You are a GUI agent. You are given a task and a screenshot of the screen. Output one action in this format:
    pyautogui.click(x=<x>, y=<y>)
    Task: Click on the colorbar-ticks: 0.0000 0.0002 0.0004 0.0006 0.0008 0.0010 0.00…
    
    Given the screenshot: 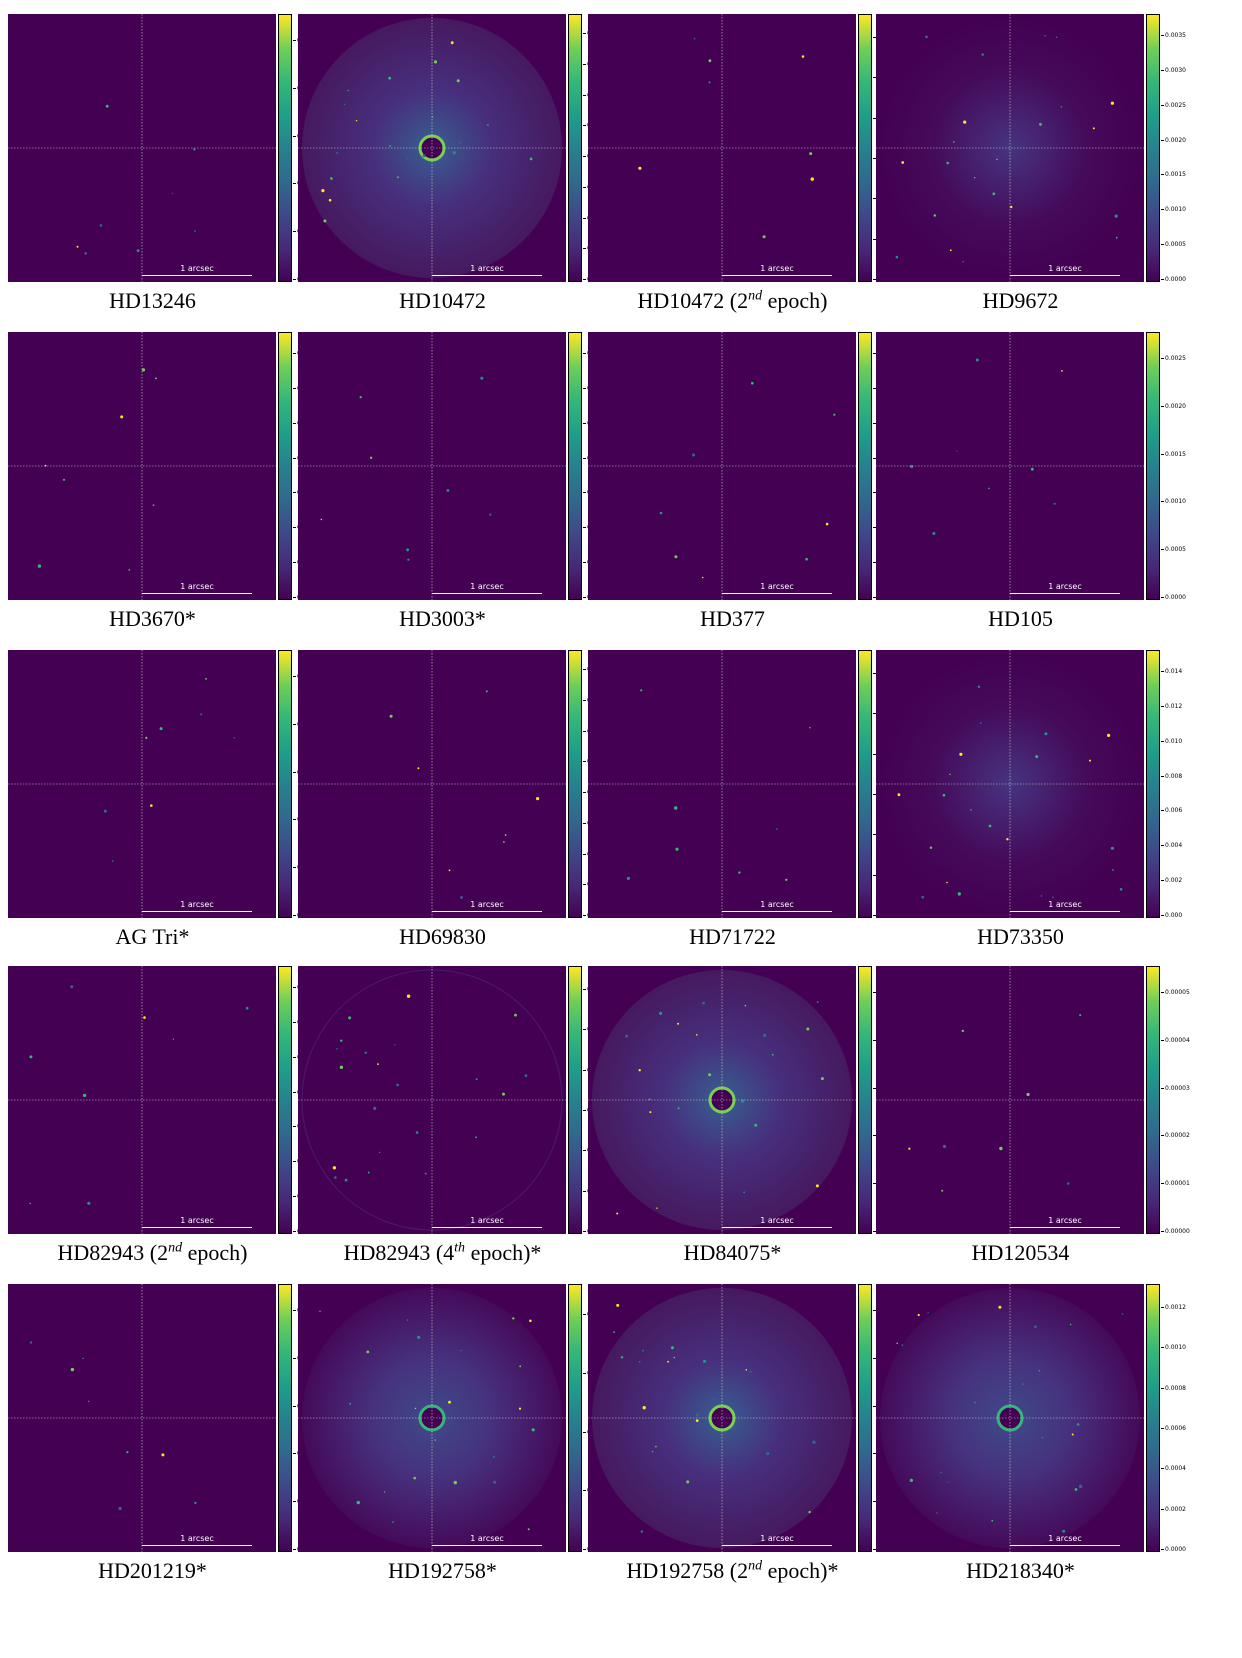 What is the action you would take?
    pyautogui.click(x=1191, y=1418)
    